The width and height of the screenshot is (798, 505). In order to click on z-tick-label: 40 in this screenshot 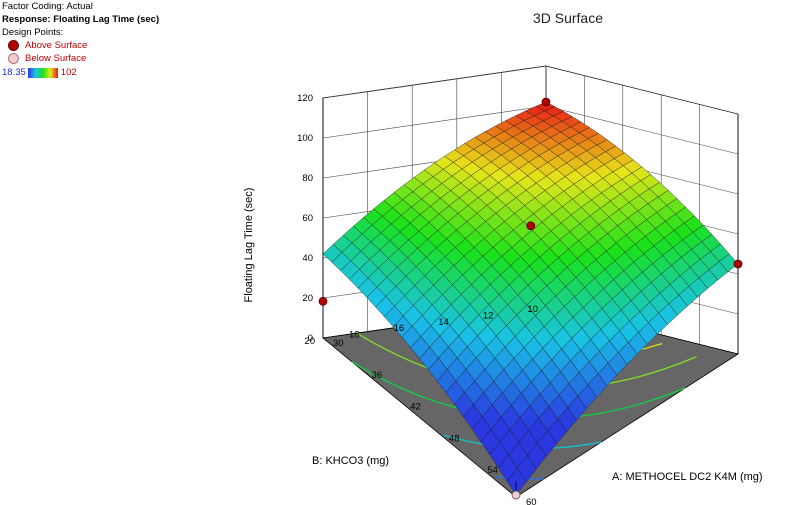, I will do `click(307, 258)`.